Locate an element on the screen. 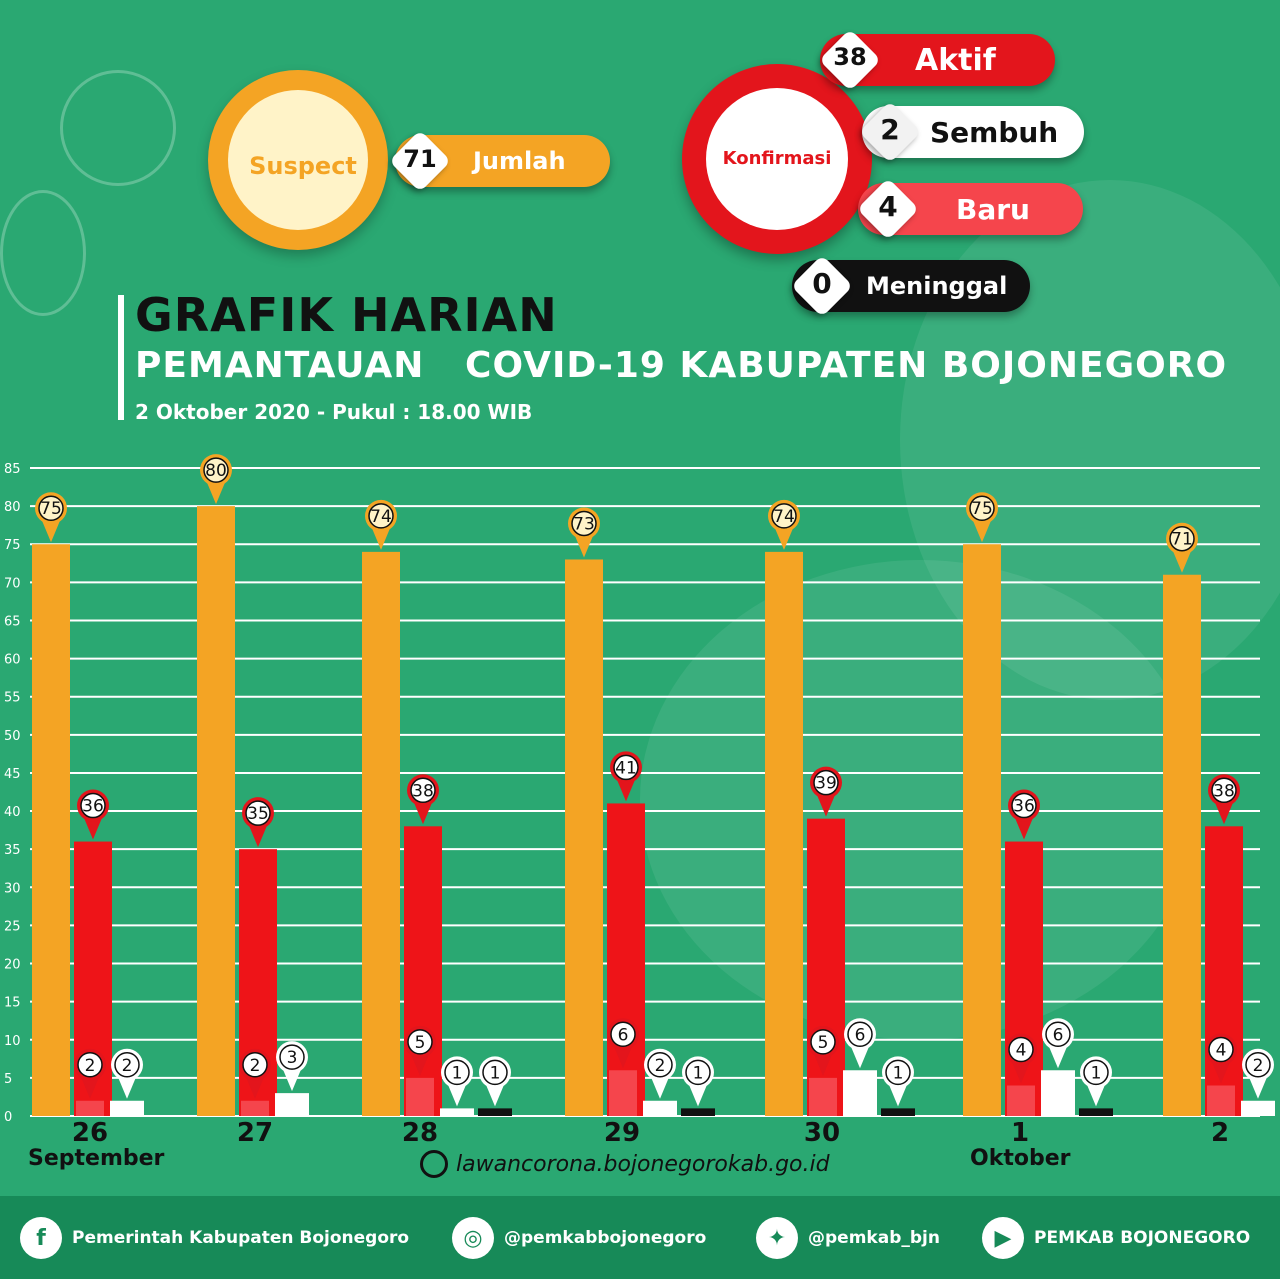  page-subtitle: PEMANTAUAN COVID-19 KABUPATEN BOJONEGORO is located at coordinates (681, 365).